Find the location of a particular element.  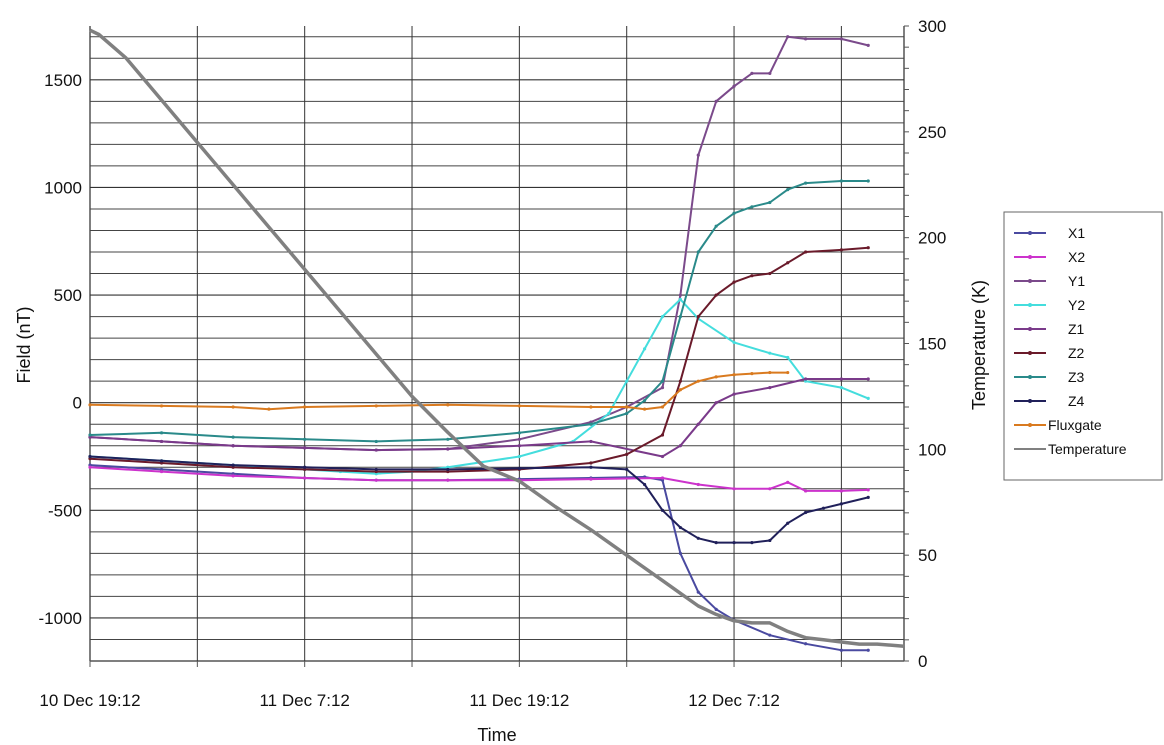

legend-marker-fluxgate is located at coordinates (1030, 425).